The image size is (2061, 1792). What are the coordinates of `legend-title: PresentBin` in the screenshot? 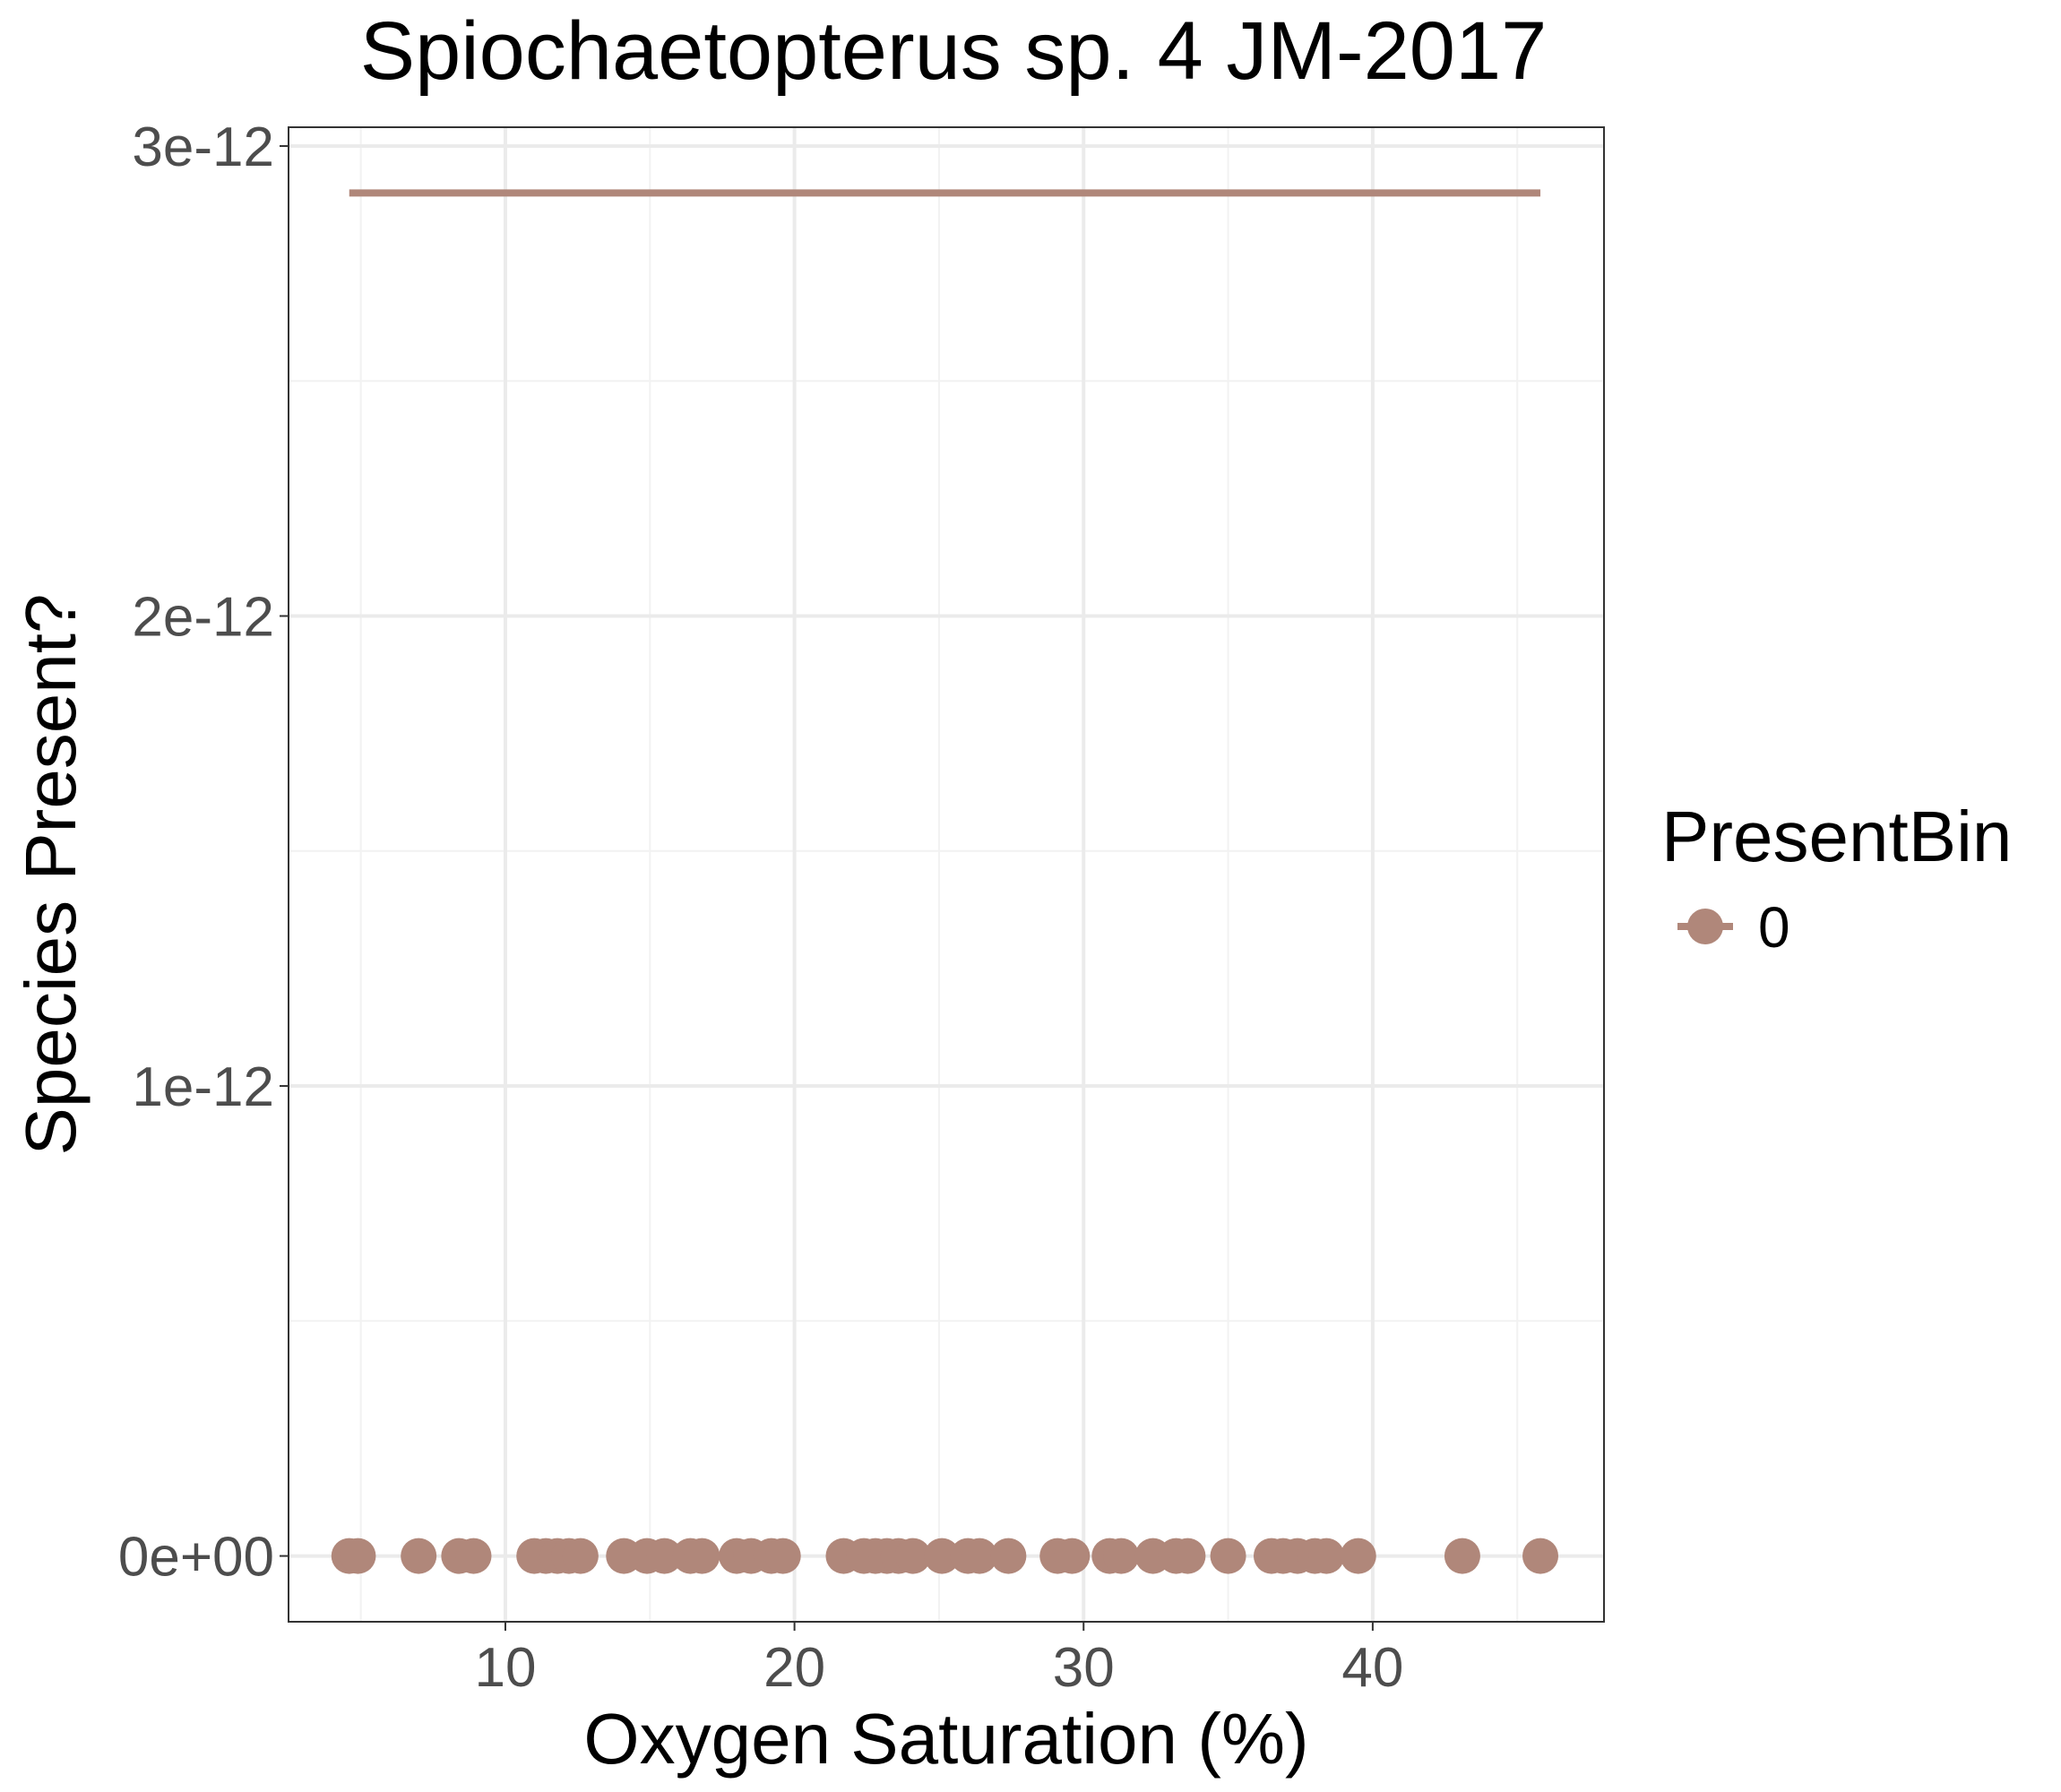 It's located at (1836, 836).